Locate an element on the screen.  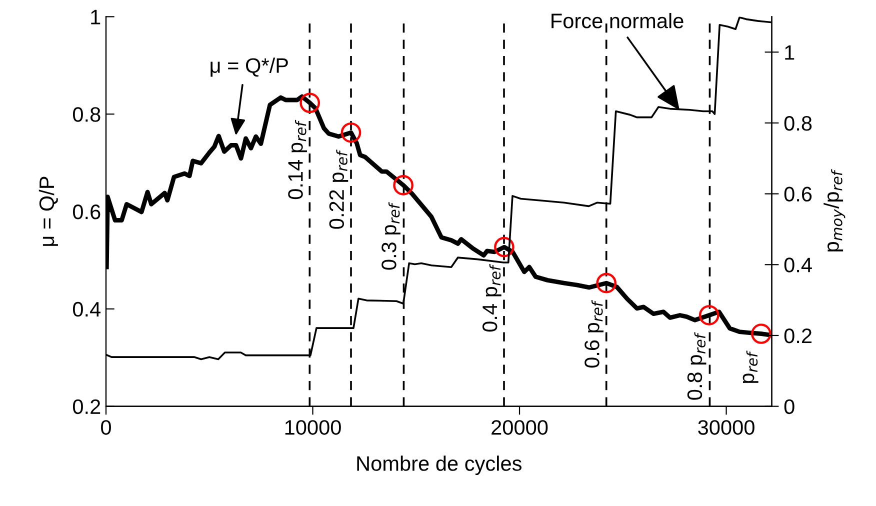
annotation: 0.4 p$_{ref}$ is located at coordinates (492, 298).